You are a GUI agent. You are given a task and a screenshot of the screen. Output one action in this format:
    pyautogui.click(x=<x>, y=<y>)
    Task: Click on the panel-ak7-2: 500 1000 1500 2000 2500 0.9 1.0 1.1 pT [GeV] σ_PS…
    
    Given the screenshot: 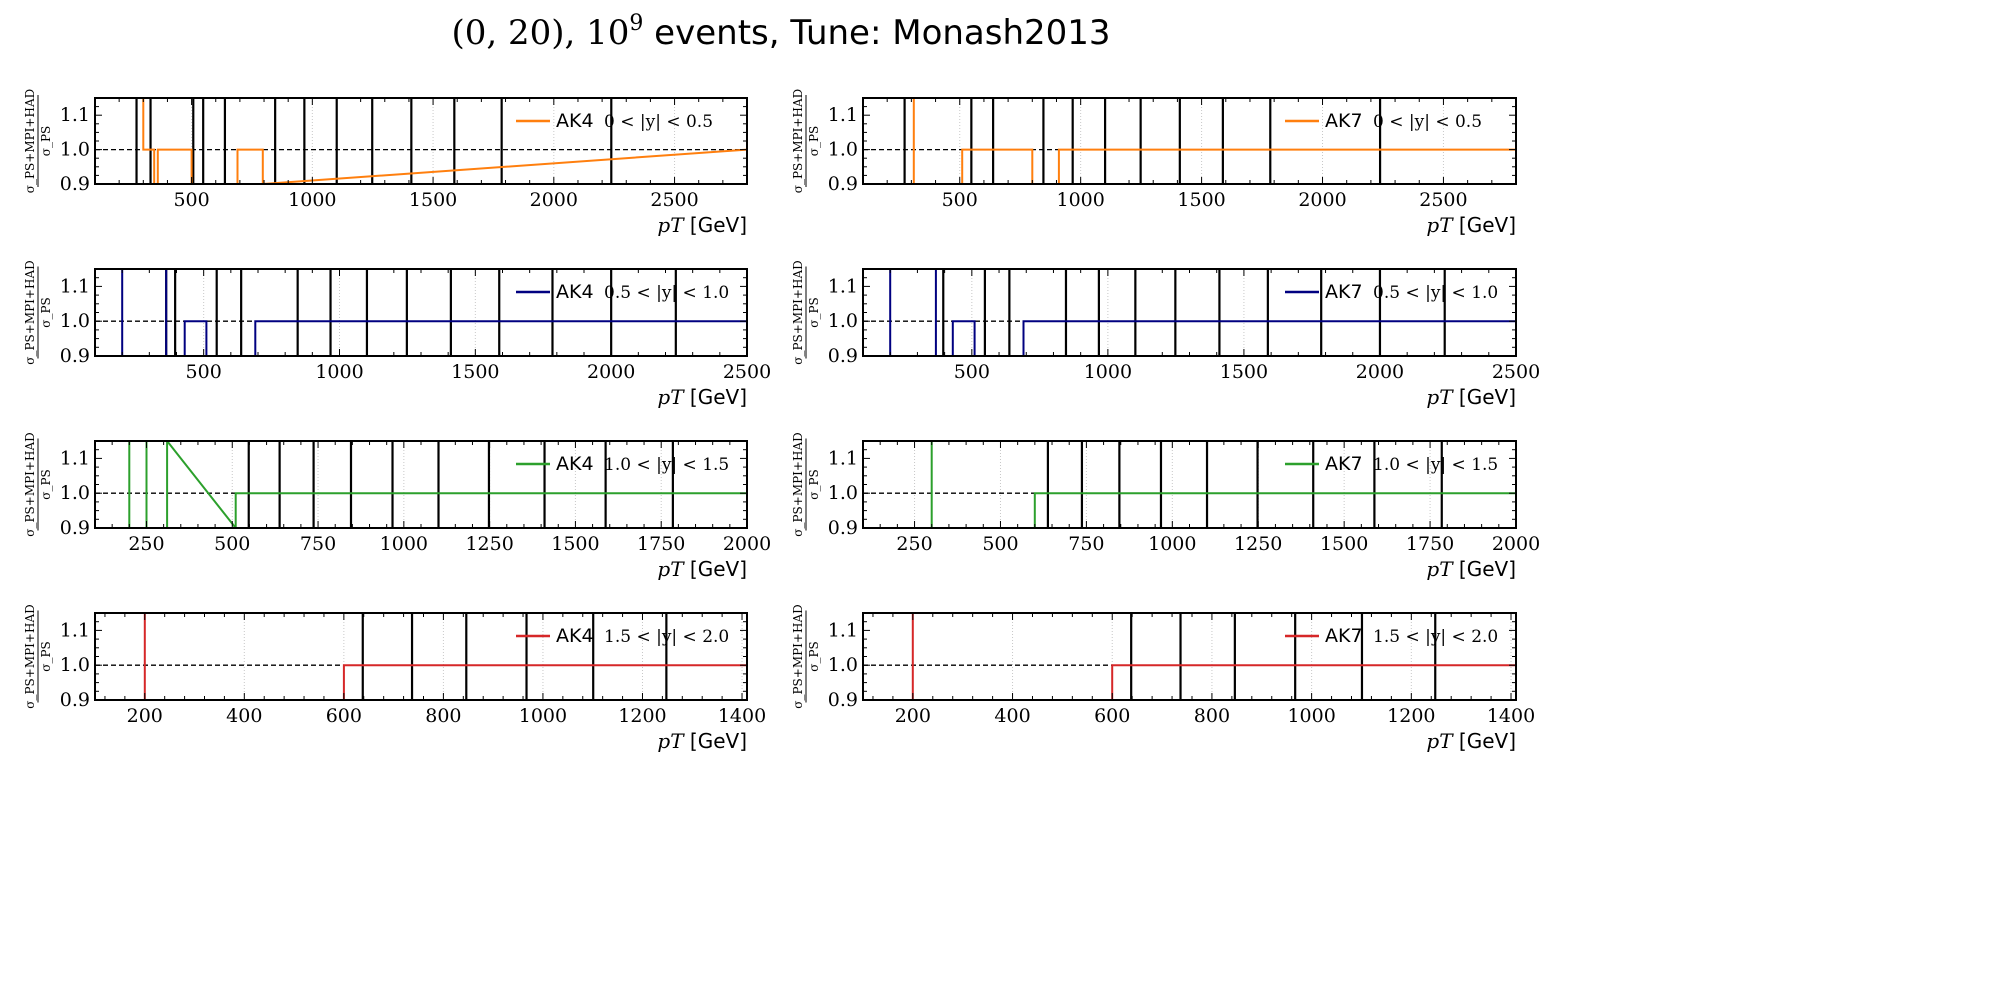 What is the action you would take?
    pyautogui.click(x=1165, y=334)
    